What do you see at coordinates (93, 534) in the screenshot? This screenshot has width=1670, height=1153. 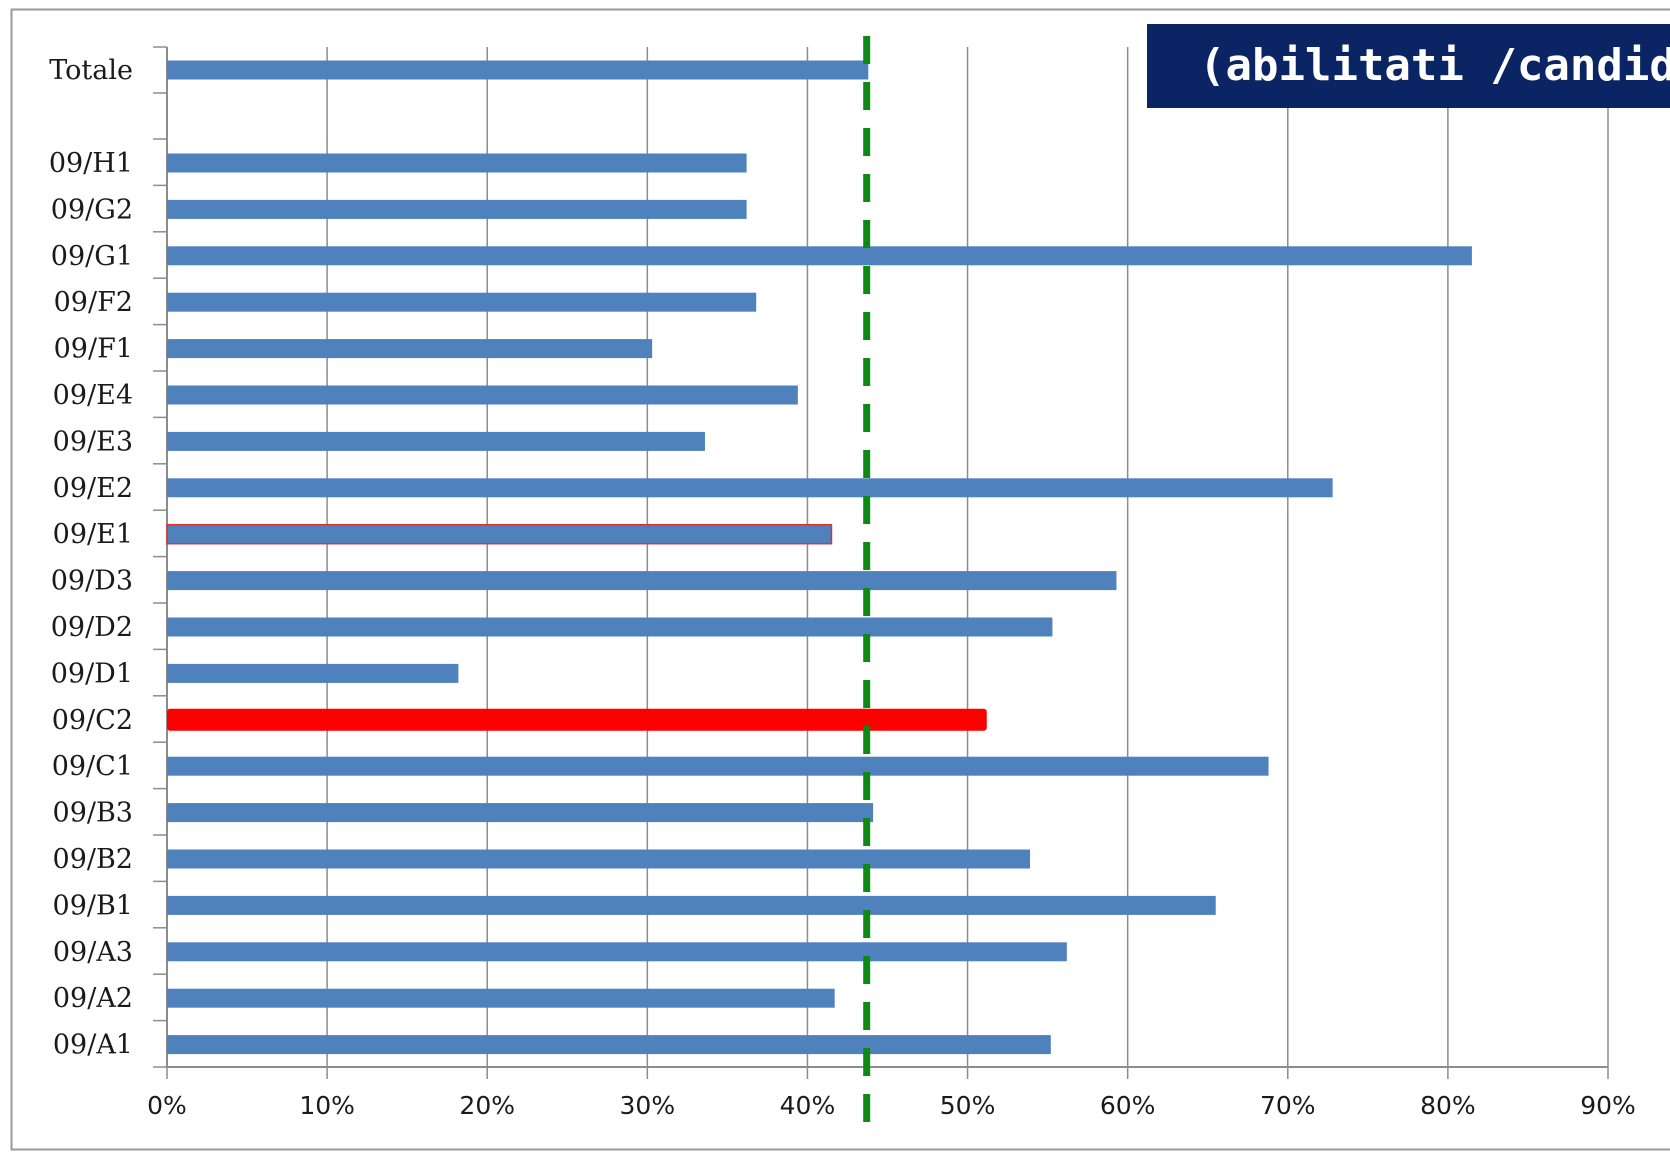 I see `category-label: 09/E1` at bounding box center [93, 534].